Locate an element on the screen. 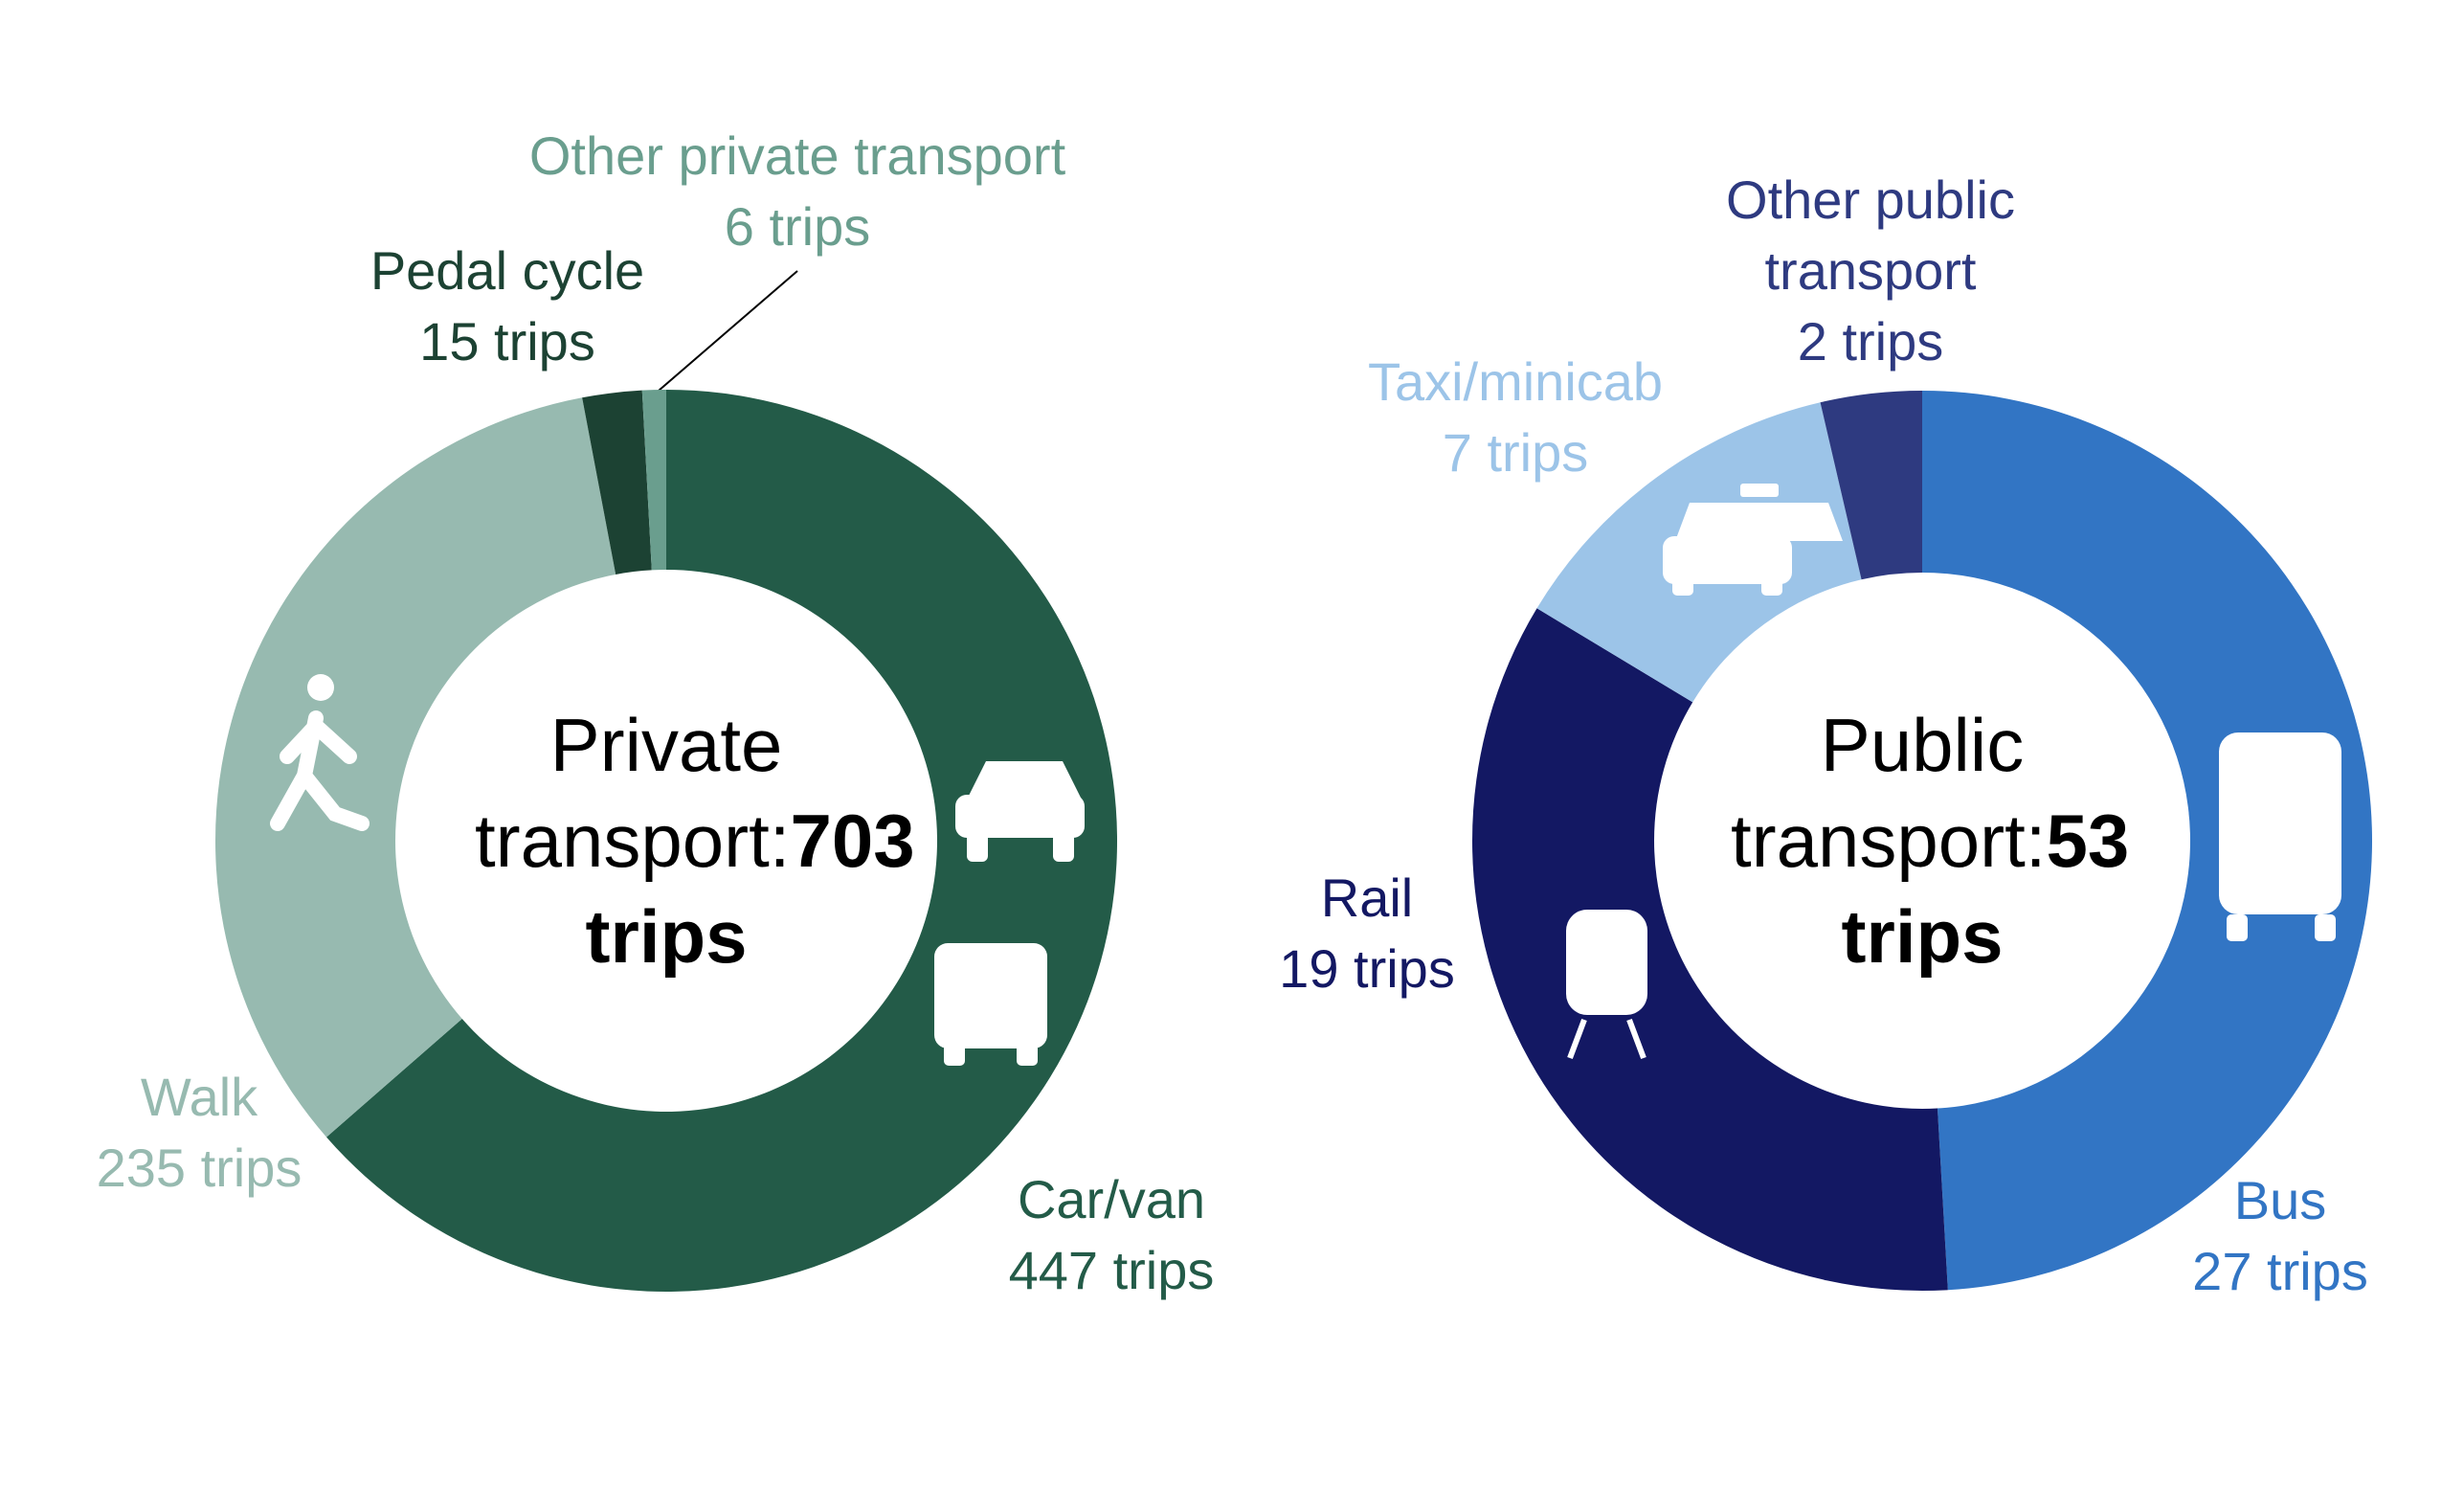 This screenshot has height=1487, width=2464. center-total: 53 trips is located at coordinates (1986, 889).